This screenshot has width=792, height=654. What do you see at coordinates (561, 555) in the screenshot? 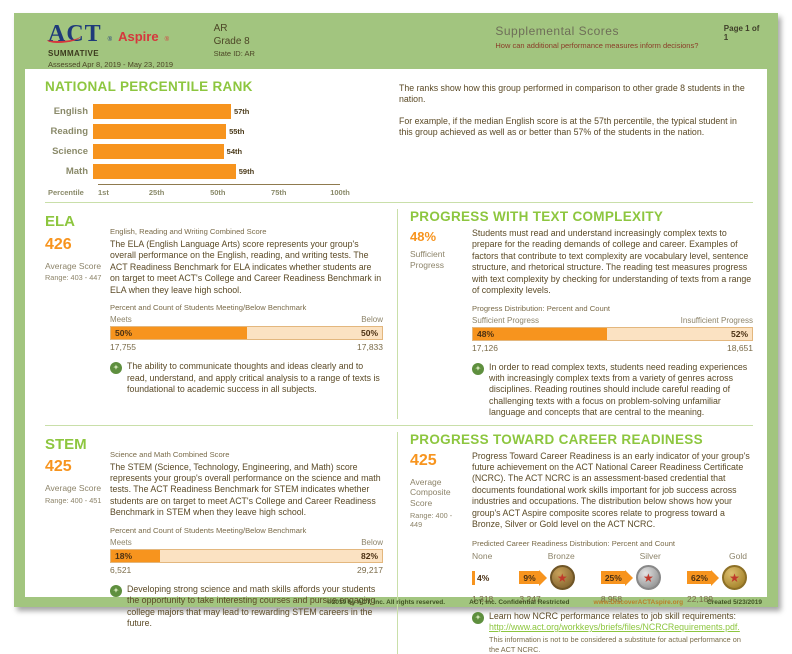
I see `ncrc-bronze-label: Bronze` at bounding box center [561, 555].